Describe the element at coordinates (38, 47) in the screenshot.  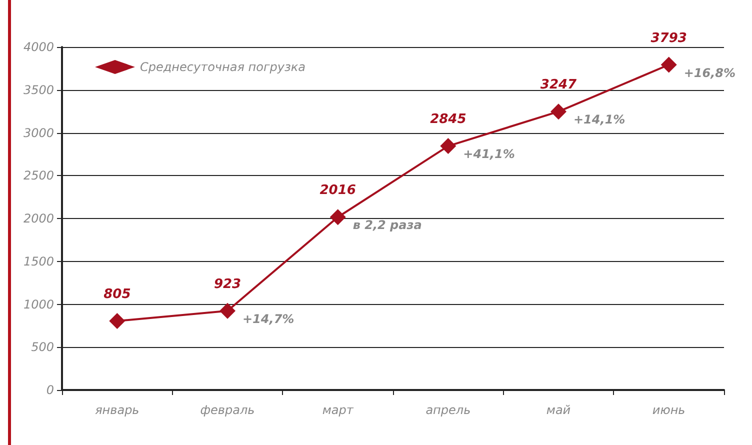
I see `y-tick-label: 4000` at that location.